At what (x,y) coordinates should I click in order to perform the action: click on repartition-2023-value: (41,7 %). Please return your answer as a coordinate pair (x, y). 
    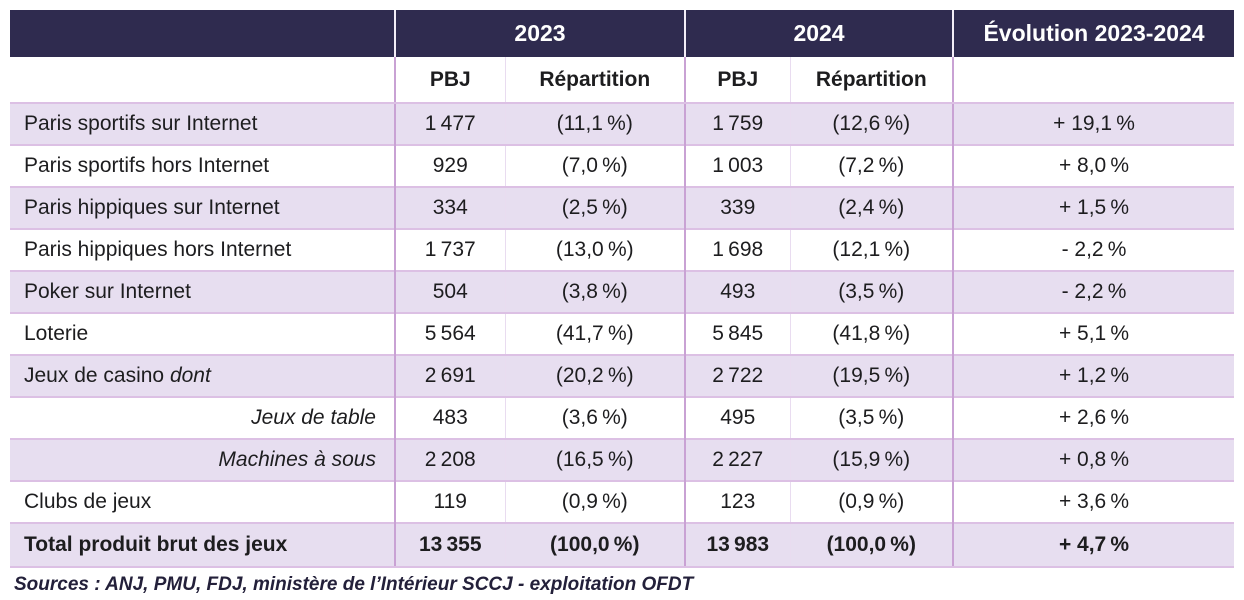
    Looking at the image, I should click on (595, 333).